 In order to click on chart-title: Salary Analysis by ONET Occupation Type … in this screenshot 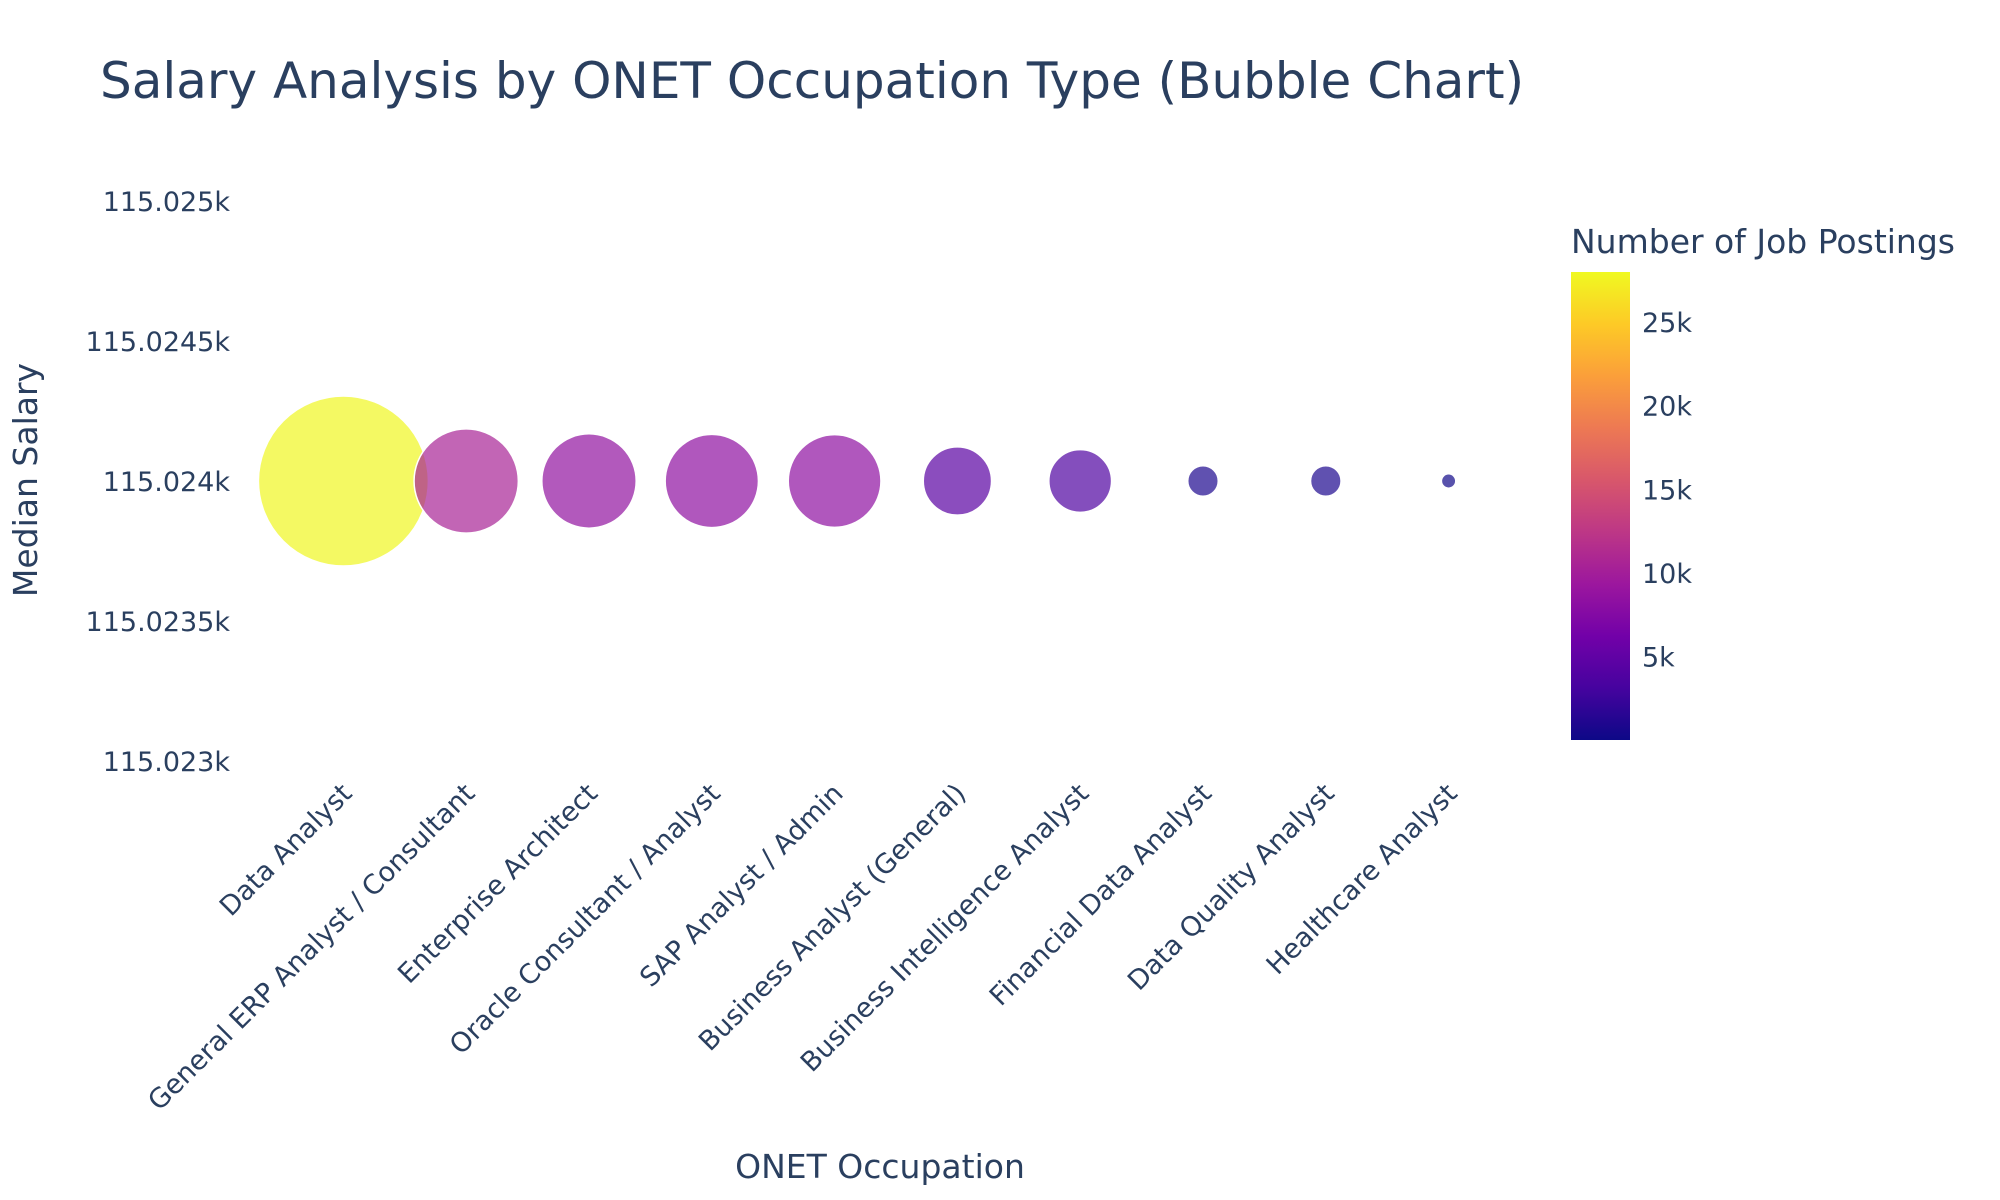, I will do `click(812, 81)`.